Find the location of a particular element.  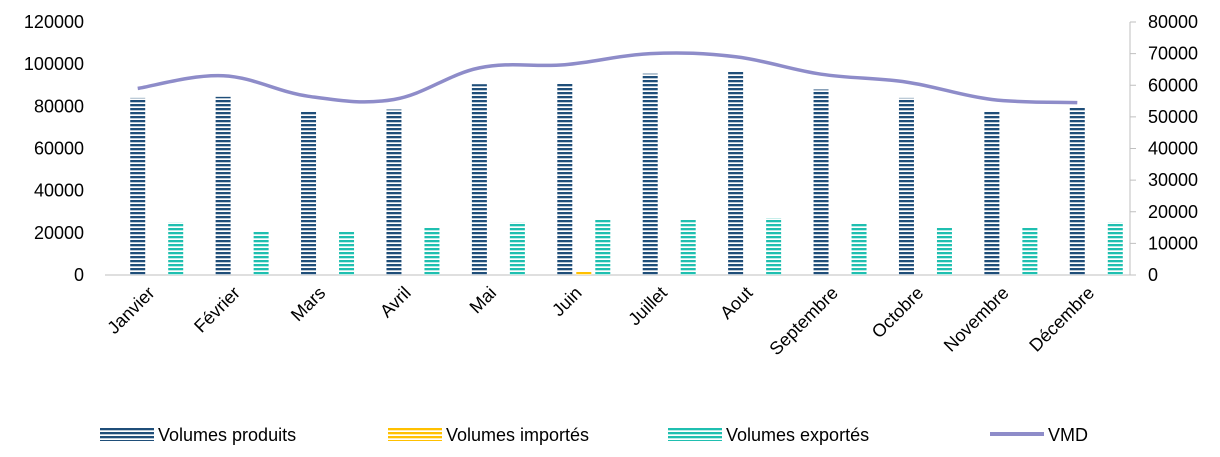

right-tick-label: 40000 is located at coordinates (1173, 149).